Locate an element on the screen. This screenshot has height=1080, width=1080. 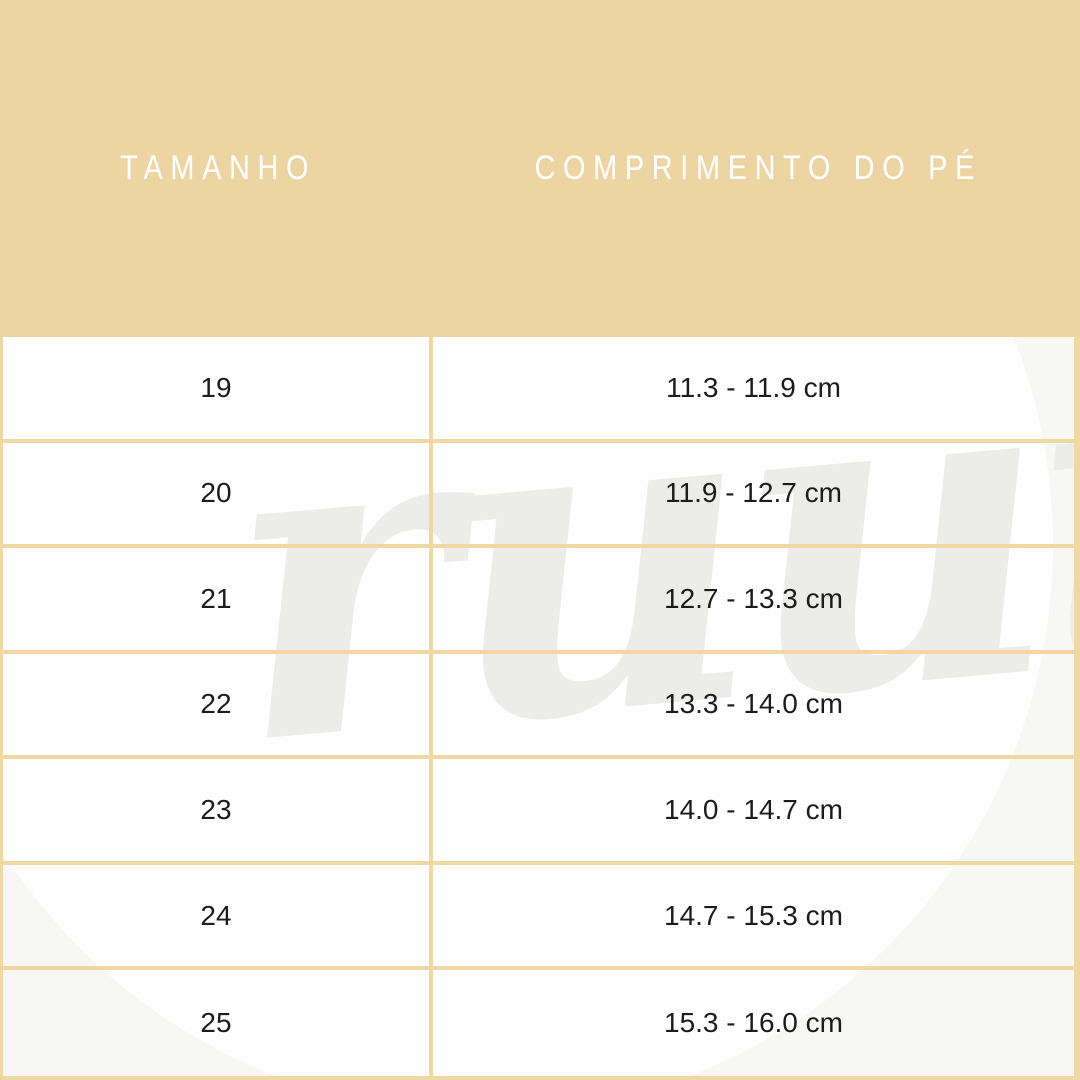
length-cell: 11.9 - 12.7 cm is located at coordinates (753, 493).